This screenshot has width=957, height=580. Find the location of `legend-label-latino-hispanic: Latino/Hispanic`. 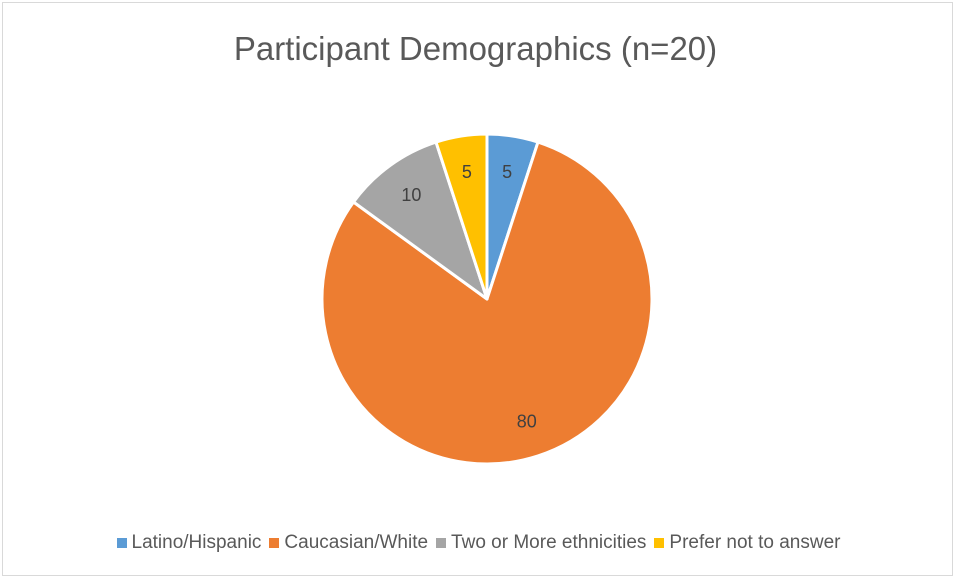

legend-label-latino-hispanic: Latino/Hispanic is located at coordinates (196, 542).